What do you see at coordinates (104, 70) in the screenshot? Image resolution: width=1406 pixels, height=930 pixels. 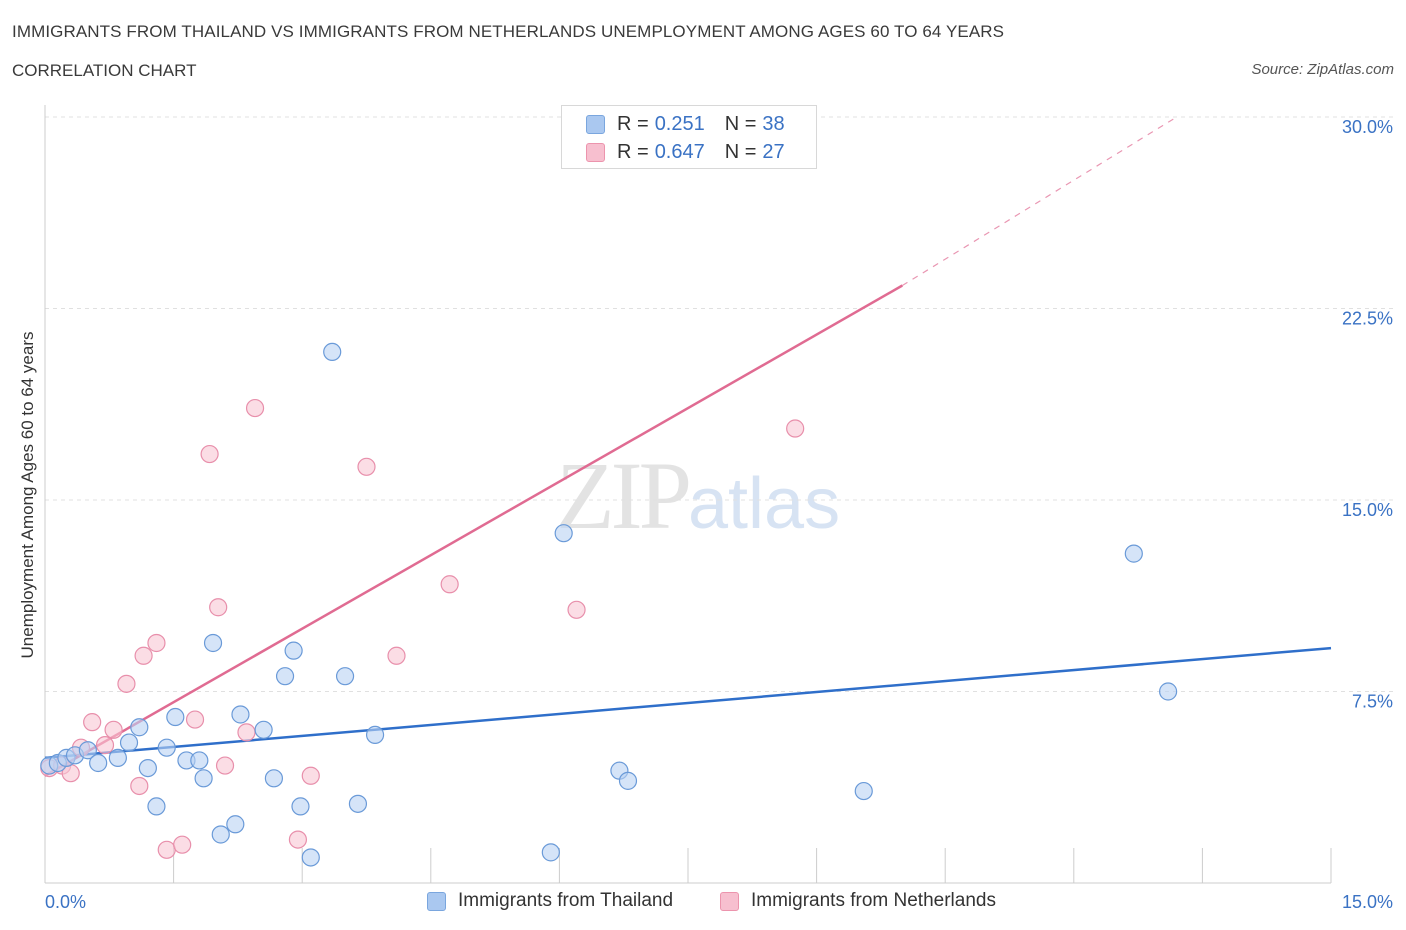 I see `chart-subtitle: CORRELATION CHART` at bounding box center [104, 70].